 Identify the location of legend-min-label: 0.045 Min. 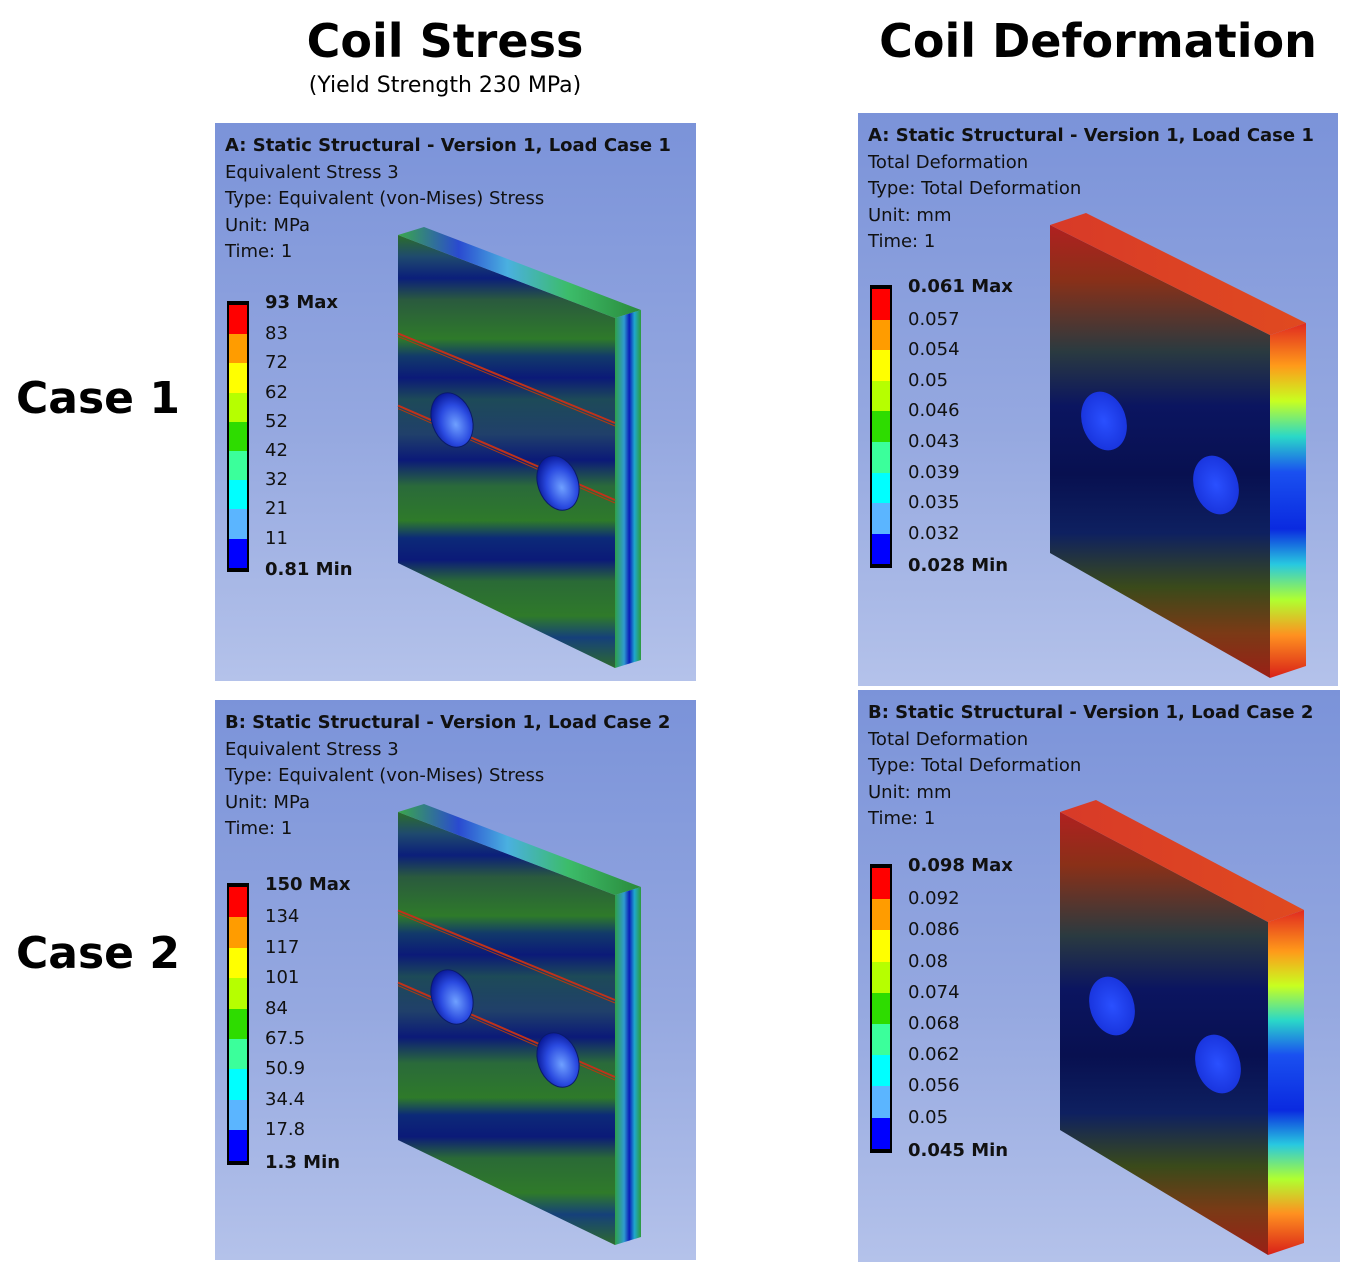
(958, 1150).